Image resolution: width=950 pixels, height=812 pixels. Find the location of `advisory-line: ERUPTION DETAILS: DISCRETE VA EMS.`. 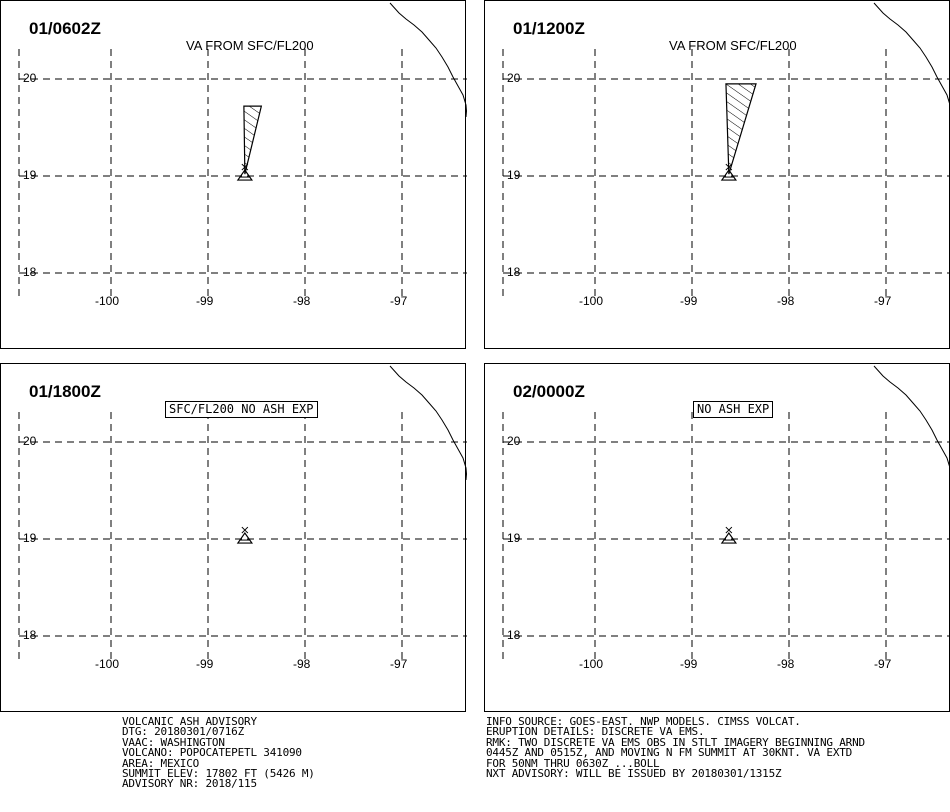

advisory-line: ERUPTION DETAILS: DISCRETE VA EMS. is located at coordinates (595, 732).